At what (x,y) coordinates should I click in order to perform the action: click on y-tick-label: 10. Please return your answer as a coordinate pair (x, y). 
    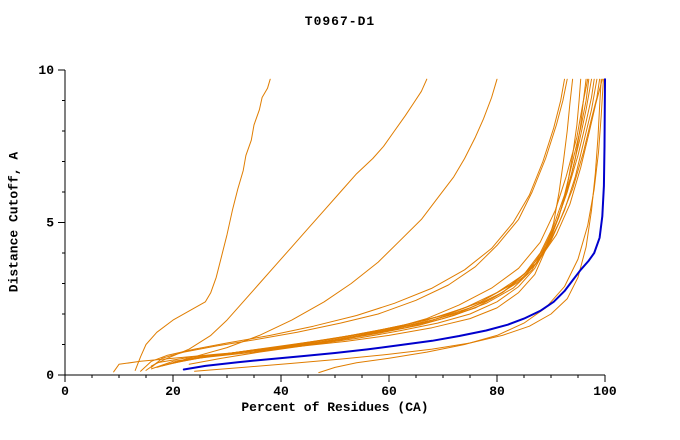
    Looking at the image, I should click on (46, 70).